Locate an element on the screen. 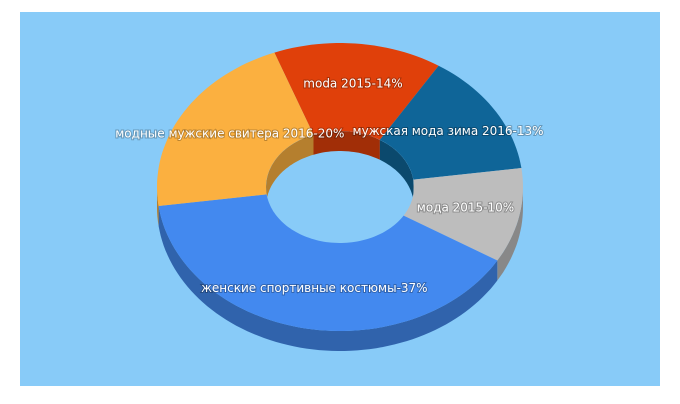 This screenshot has width=680, height=404. slice-label: женские спортивные костюмы-37% is located at coordinates (314, 288).